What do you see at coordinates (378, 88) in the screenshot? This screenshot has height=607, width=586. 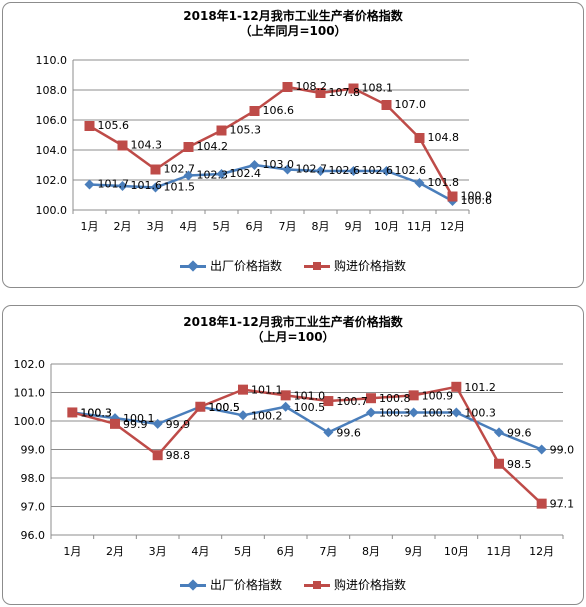 I see `data-label: 108.1` at bounding box center [378, 88].